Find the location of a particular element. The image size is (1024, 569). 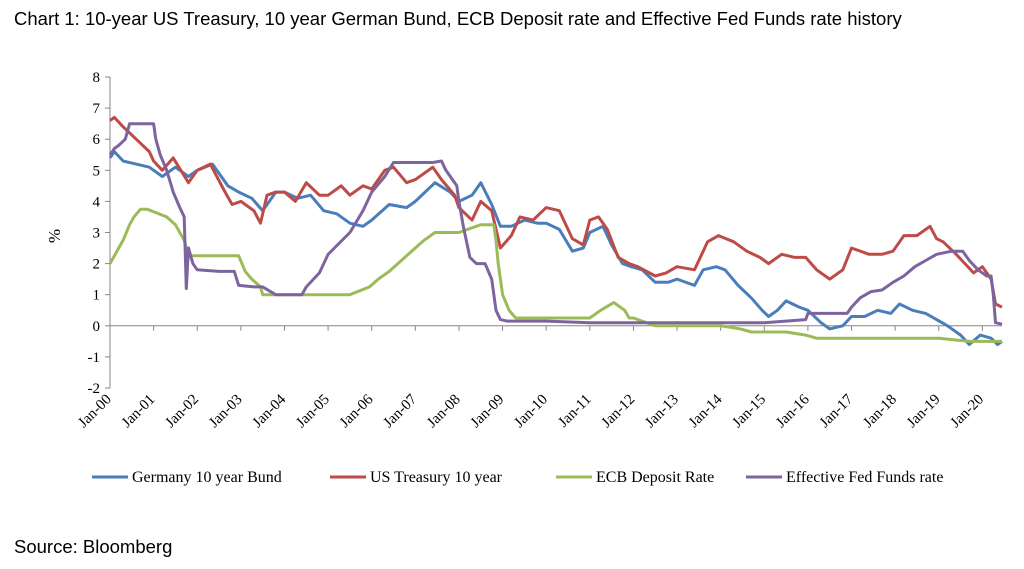

y-tick-label: 2 is located at coordinates (97, 265).